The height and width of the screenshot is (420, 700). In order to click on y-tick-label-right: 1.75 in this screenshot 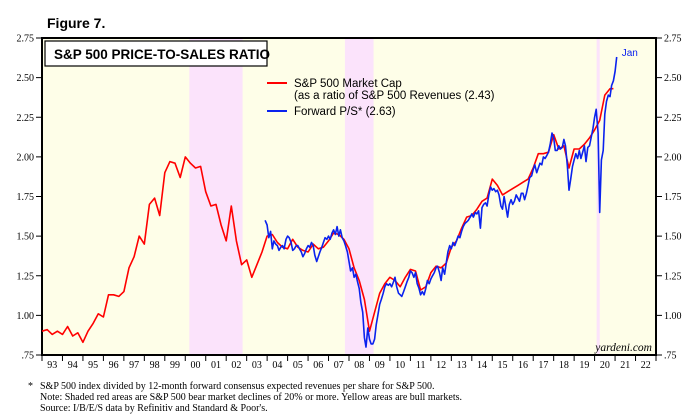, I will do `click(673, 197)`.